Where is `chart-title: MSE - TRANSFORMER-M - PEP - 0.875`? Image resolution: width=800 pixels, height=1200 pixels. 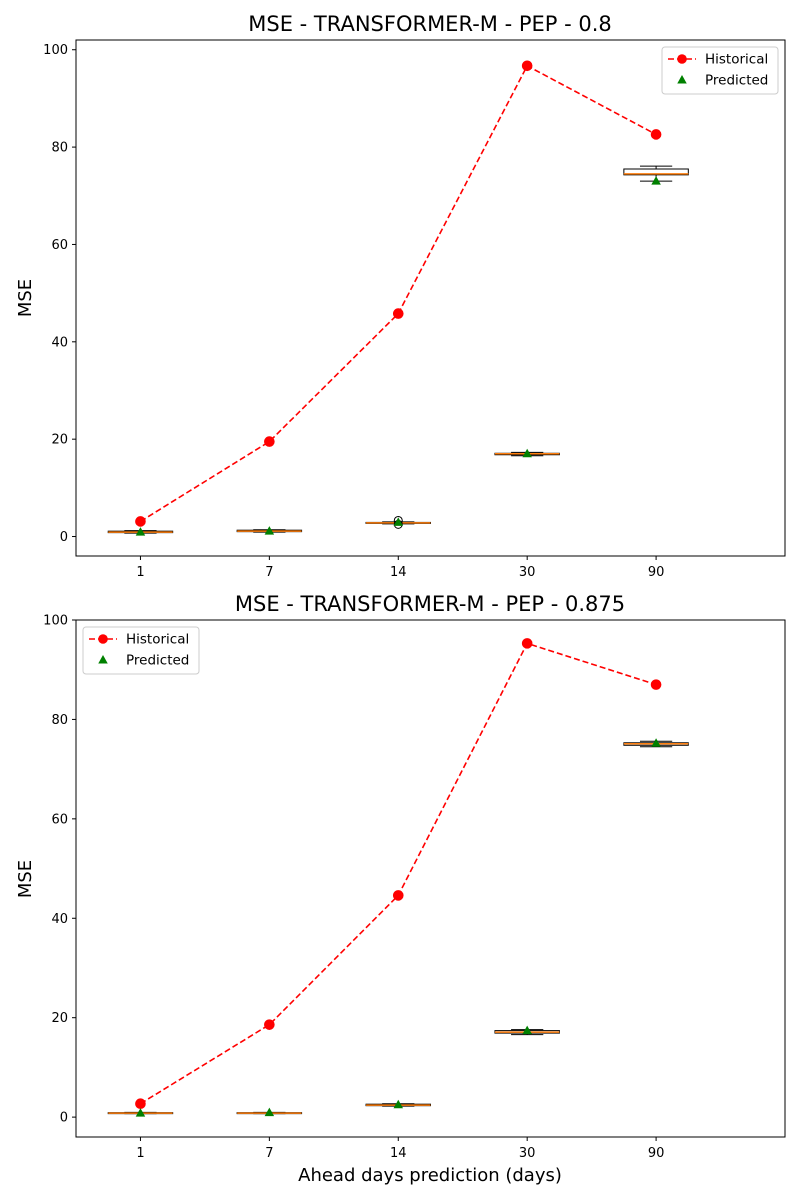
chart-title: MSE - TRANSFORMER-M - PEP - 0.875 is located at coordinates (430, 604).